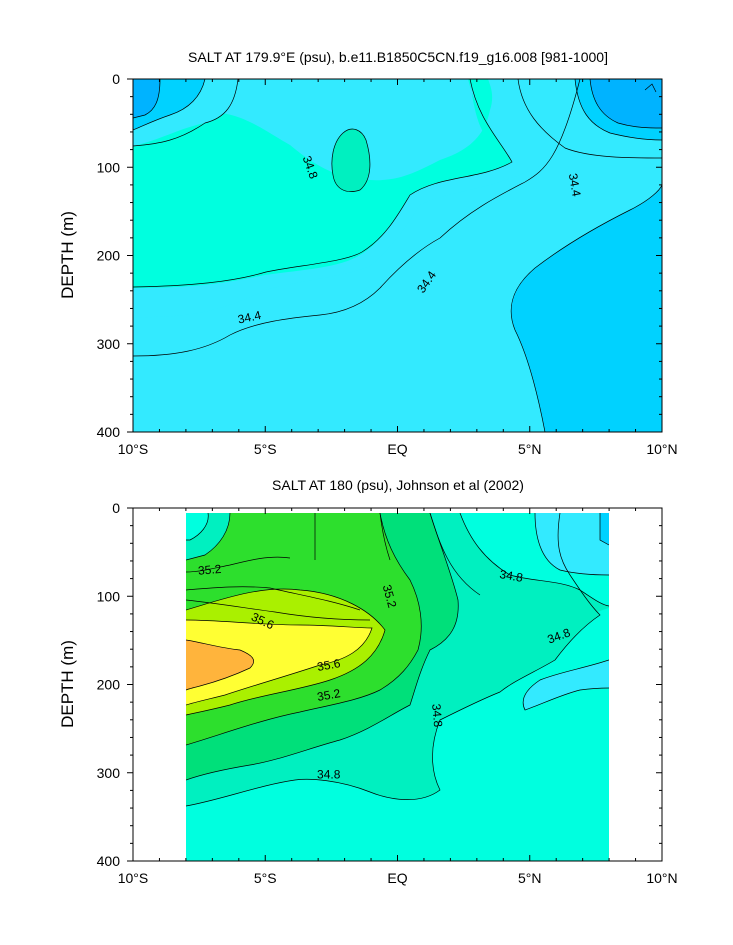  I want to click on top-contour-line-corner, so click(650, 88).